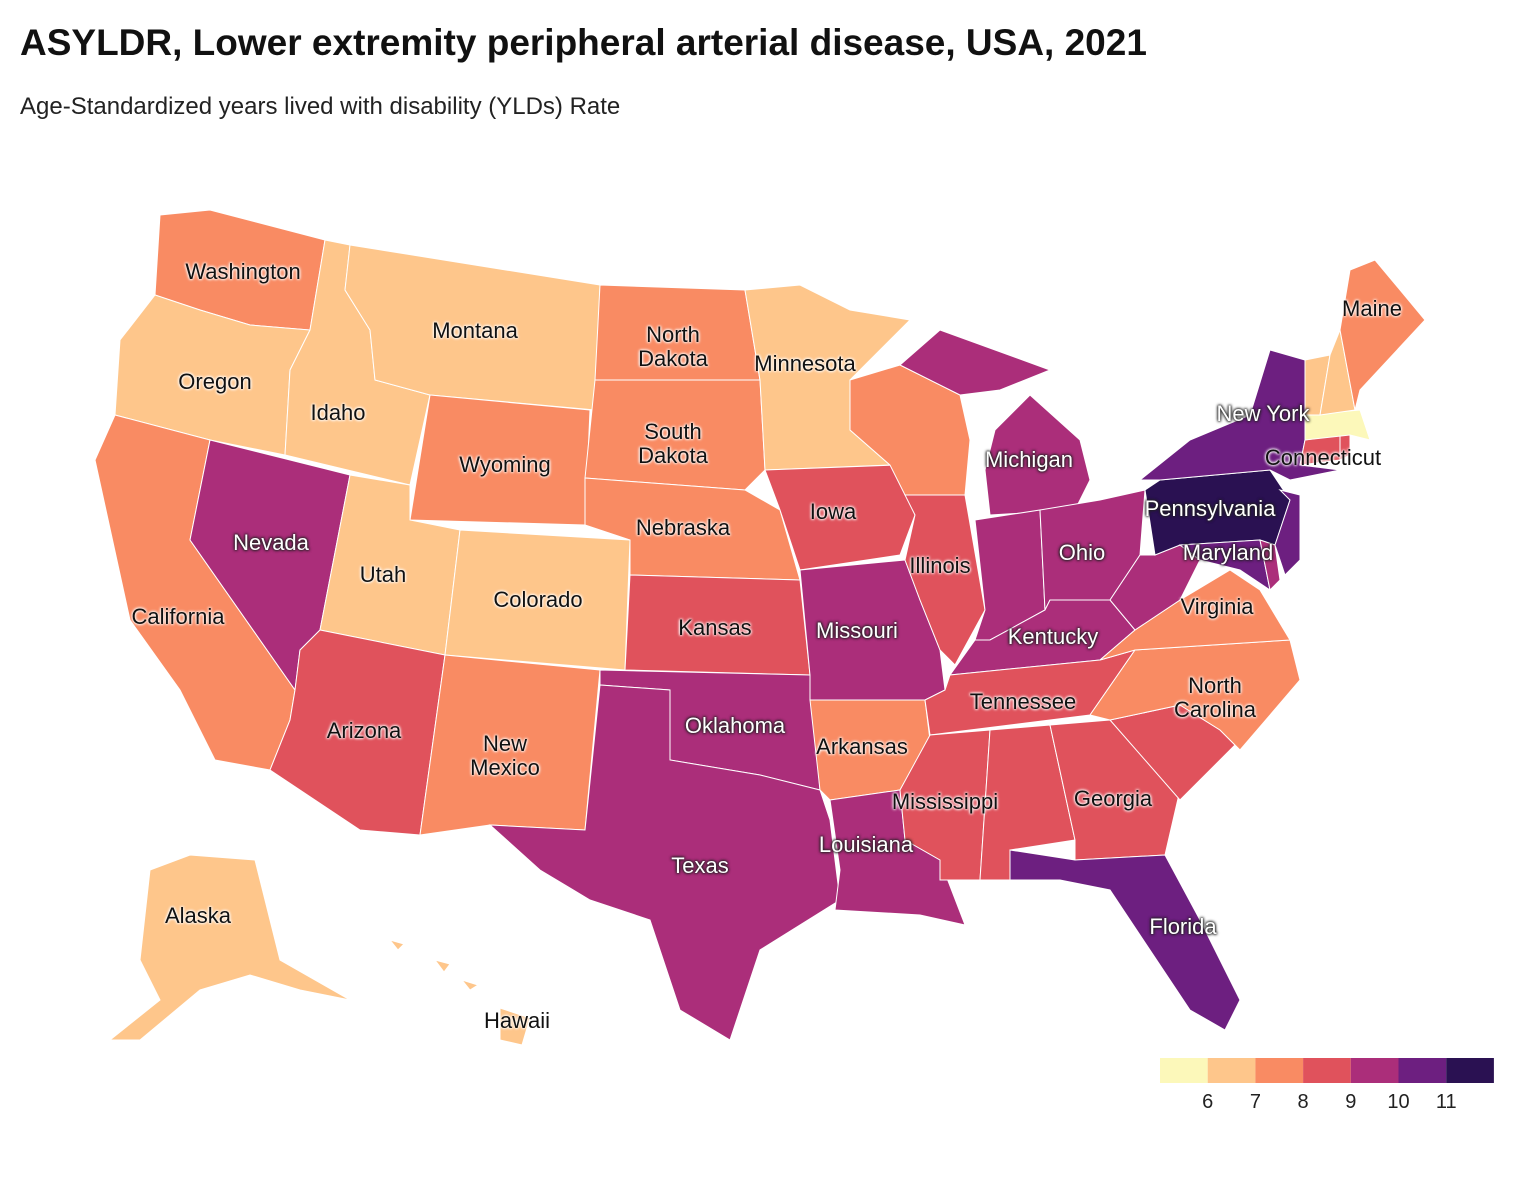 This screenshot has height=1200, width=1520. What do you see at coordinates (1210, 508) in the screenshot?
I see `state-label: Pennsylvania` at bounding box center [1210, 508].